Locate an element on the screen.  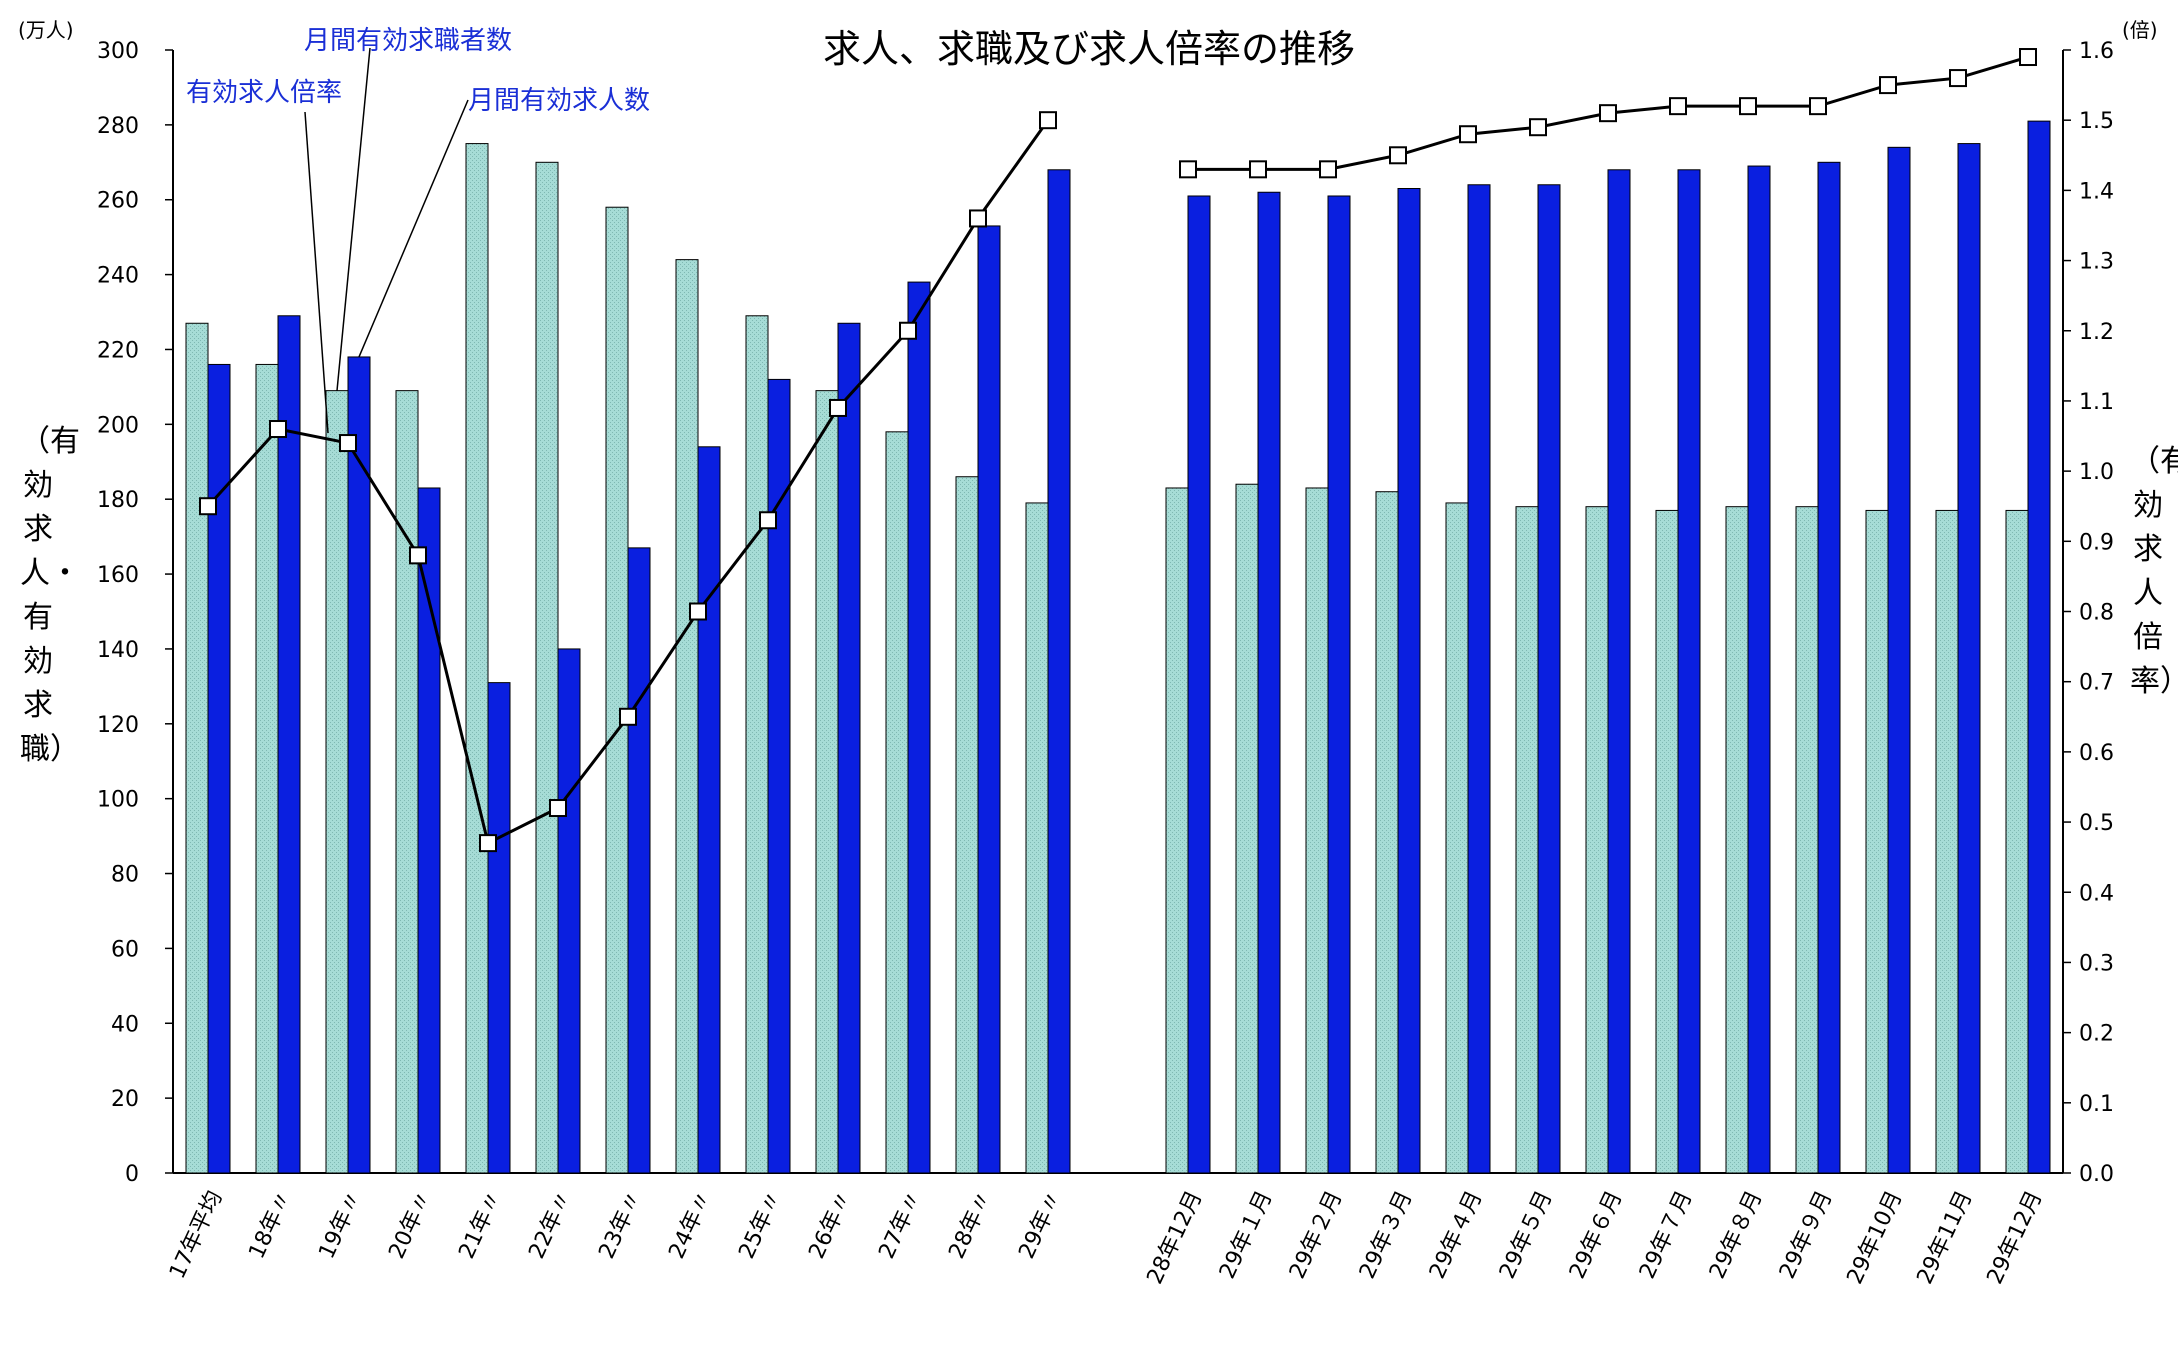
x-tick-label: 17年平均 is located at coordinates (196, 1235).